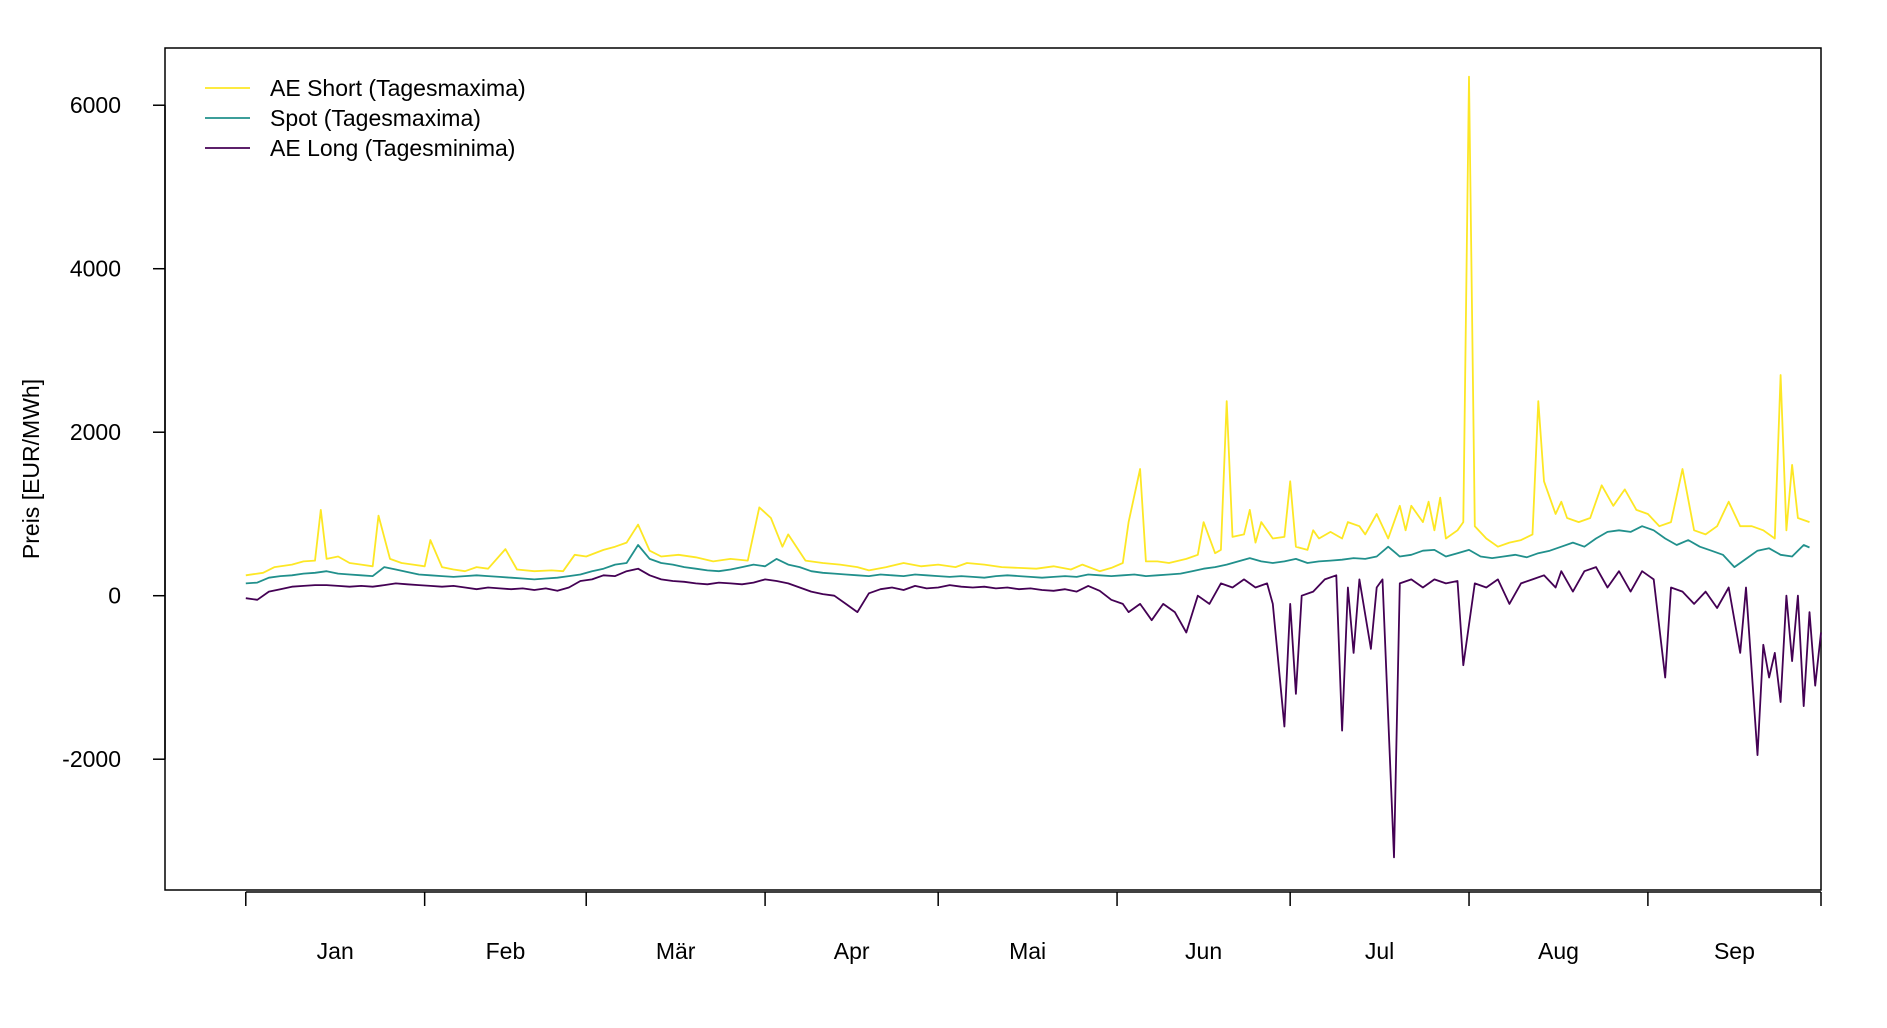 Image resolution: width=1887 pixels, height=1028 pixels. What do you see at coordinates (1379, 951) in the screenshot?
I see `x-tick-label: Jul` at bounding box center [1379, 951].